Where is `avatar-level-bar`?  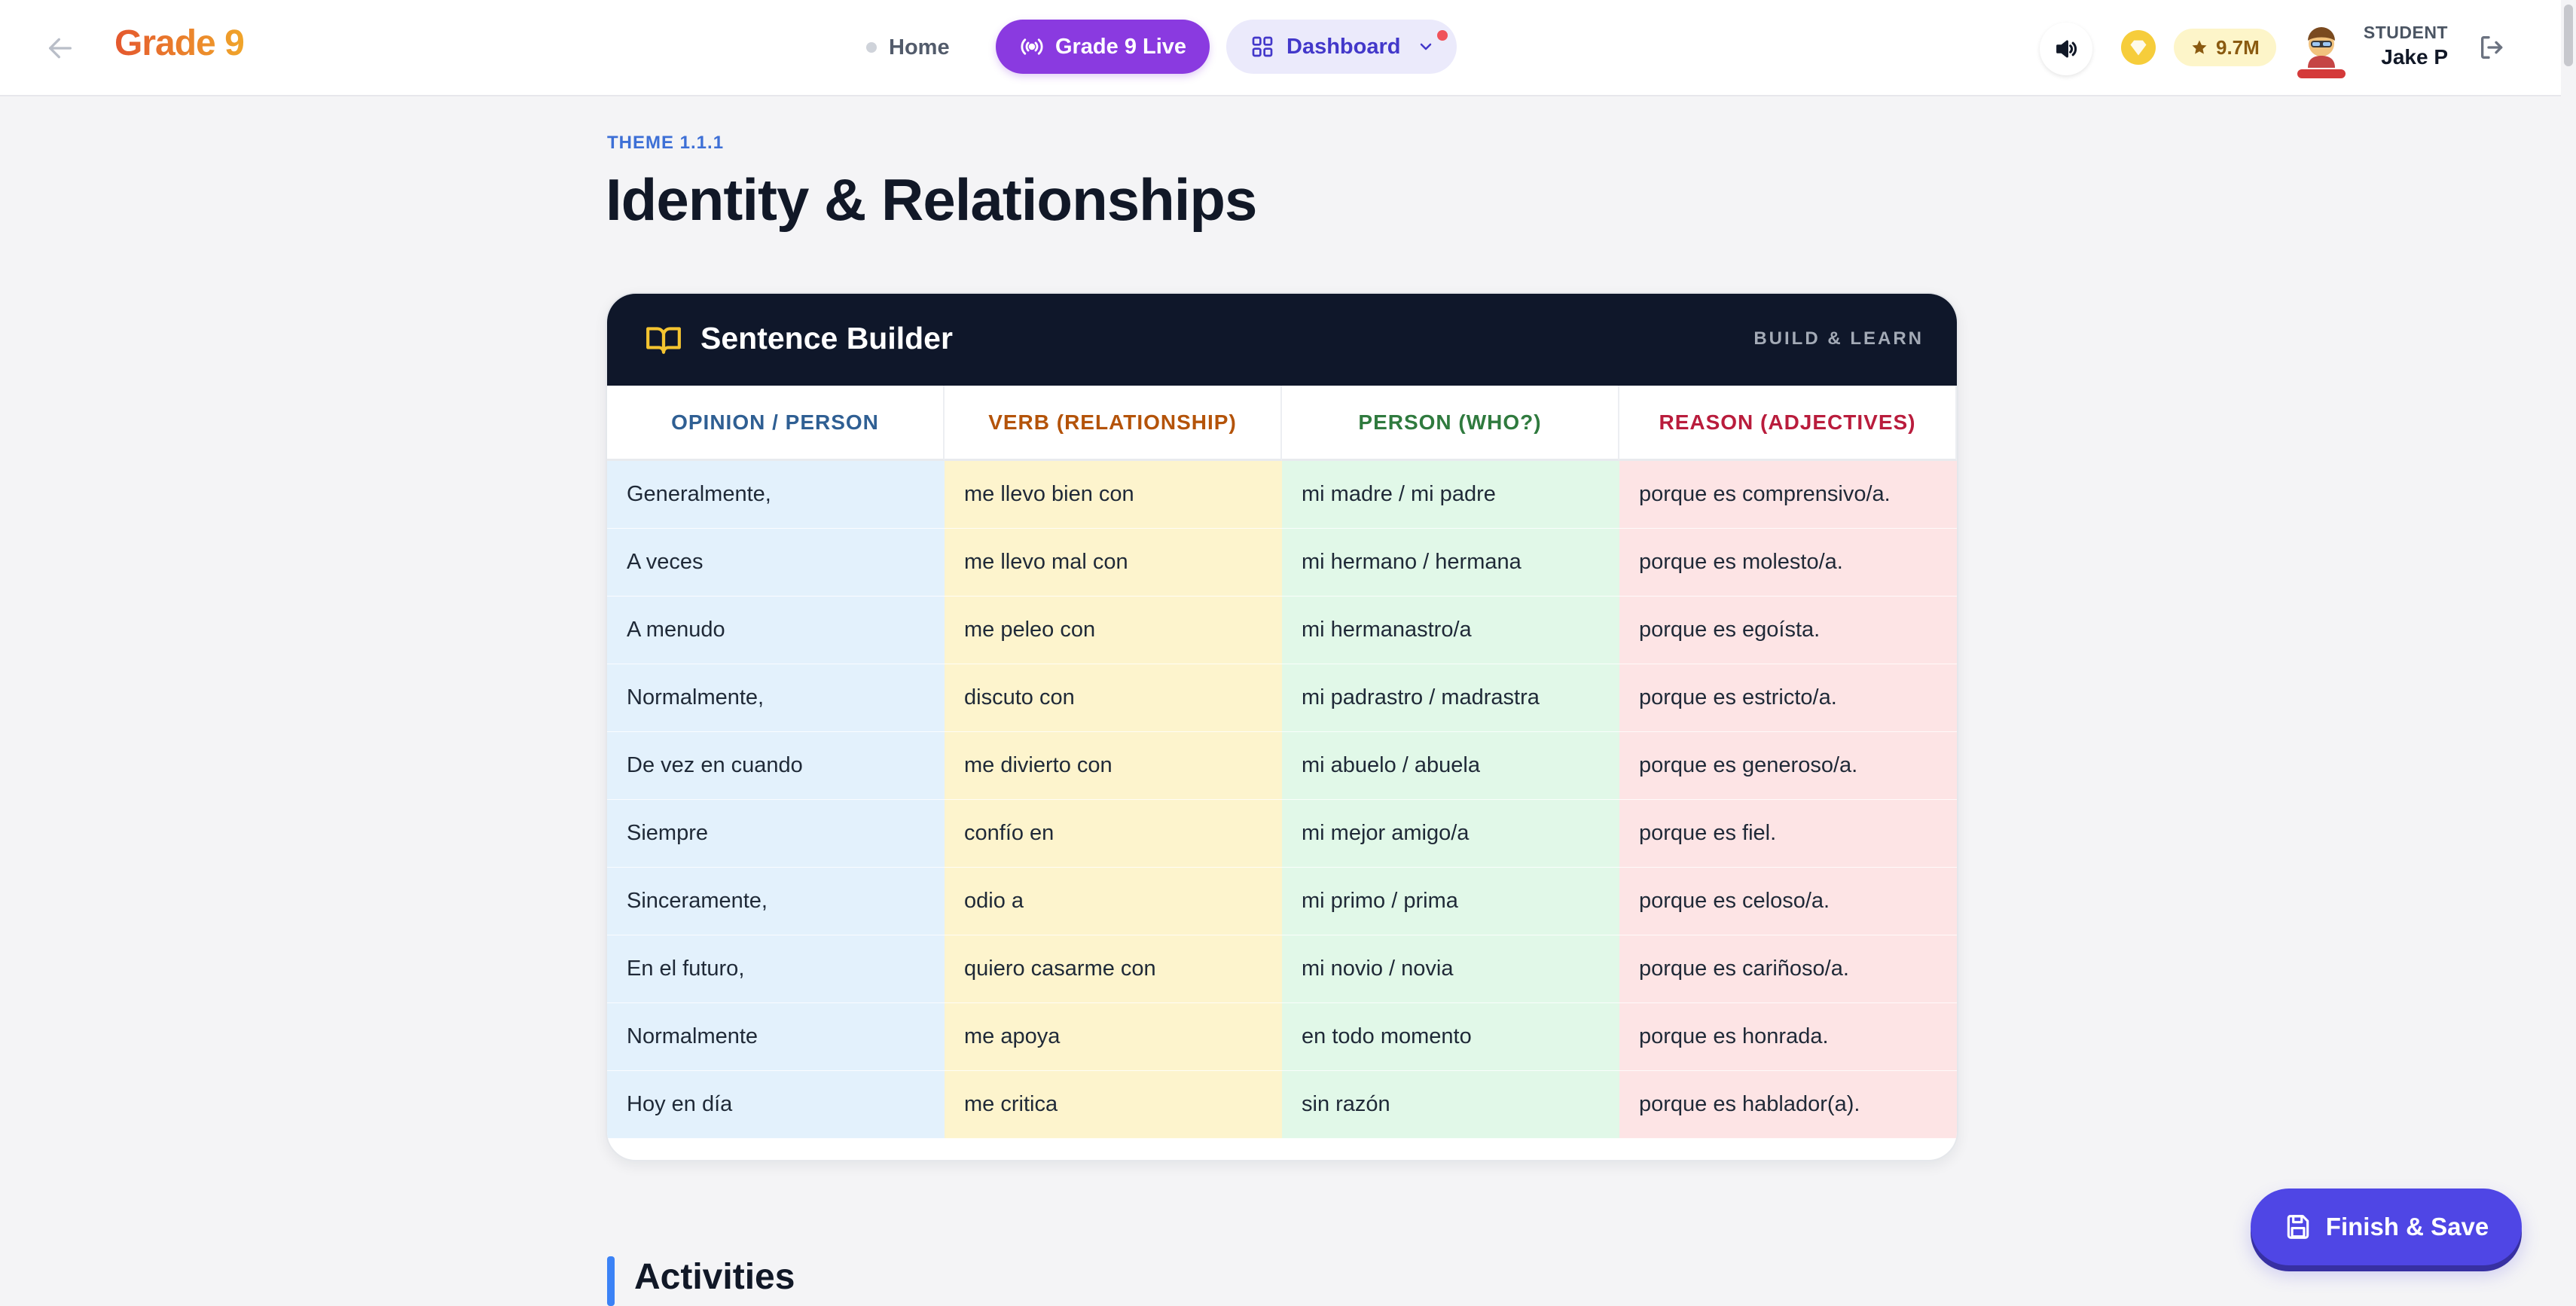
avatar-level-bar is located at coordinates (2322, 73).